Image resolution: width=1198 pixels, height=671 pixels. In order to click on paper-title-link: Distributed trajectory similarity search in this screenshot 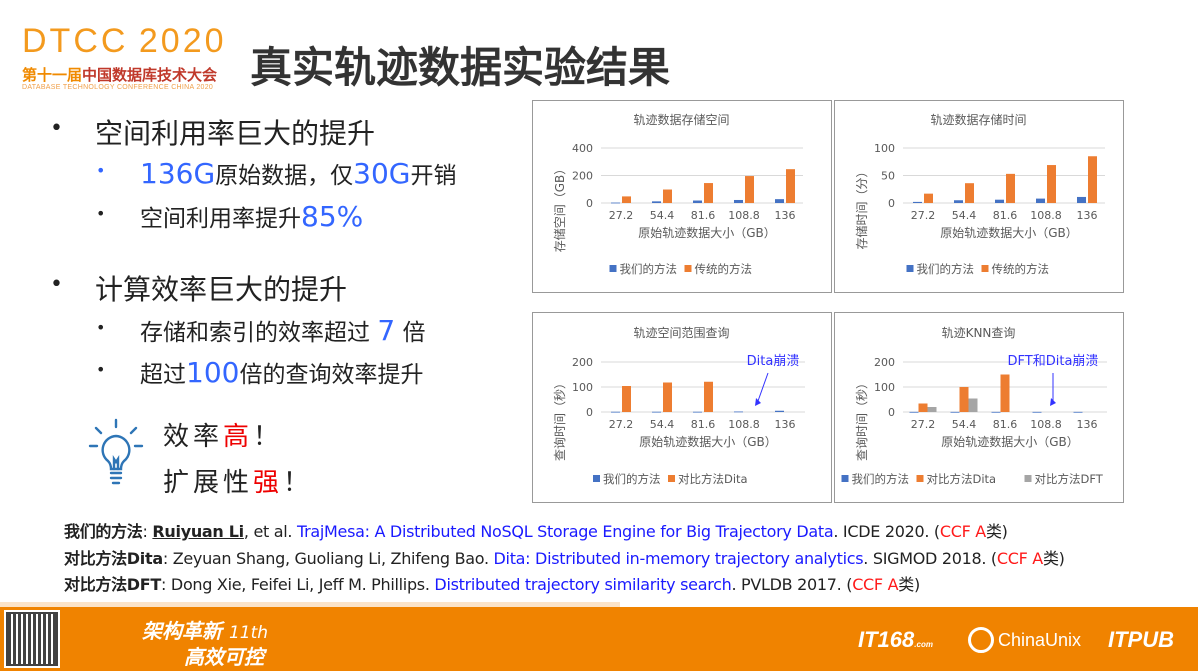, I will do `click(583, 584)`.